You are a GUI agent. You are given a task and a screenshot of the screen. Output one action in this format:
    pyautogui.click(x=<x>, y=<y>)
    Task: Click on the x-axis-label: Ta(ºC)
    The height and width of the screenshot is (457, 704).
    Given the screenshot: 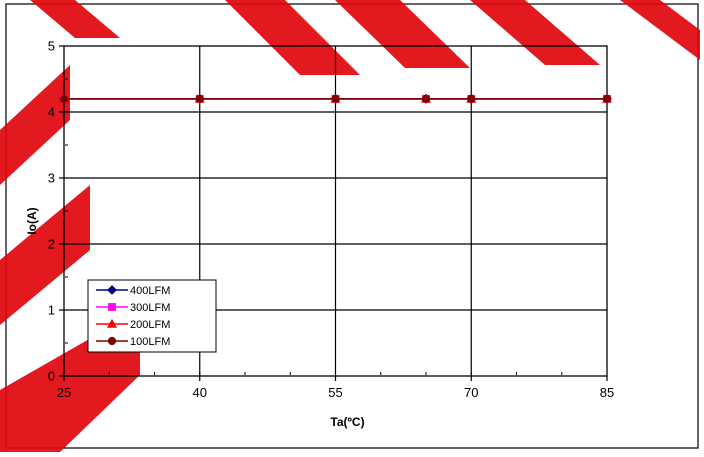 What is the action you would take?
    pyautogui.click(x=347, y=422)
    